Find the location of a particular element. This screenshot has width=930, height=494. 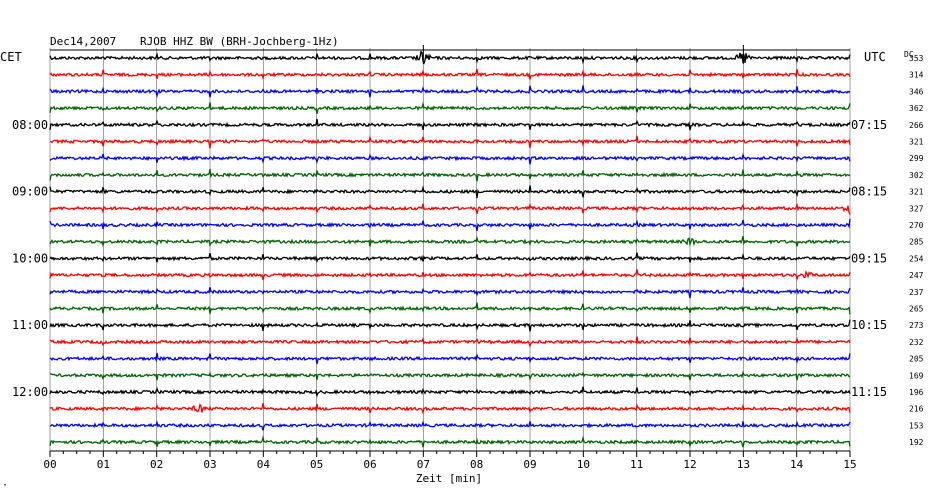

header-station: RJOB HHZ BW (BRH-Jochberg-1Hz) is located at coordinates (239, 41).